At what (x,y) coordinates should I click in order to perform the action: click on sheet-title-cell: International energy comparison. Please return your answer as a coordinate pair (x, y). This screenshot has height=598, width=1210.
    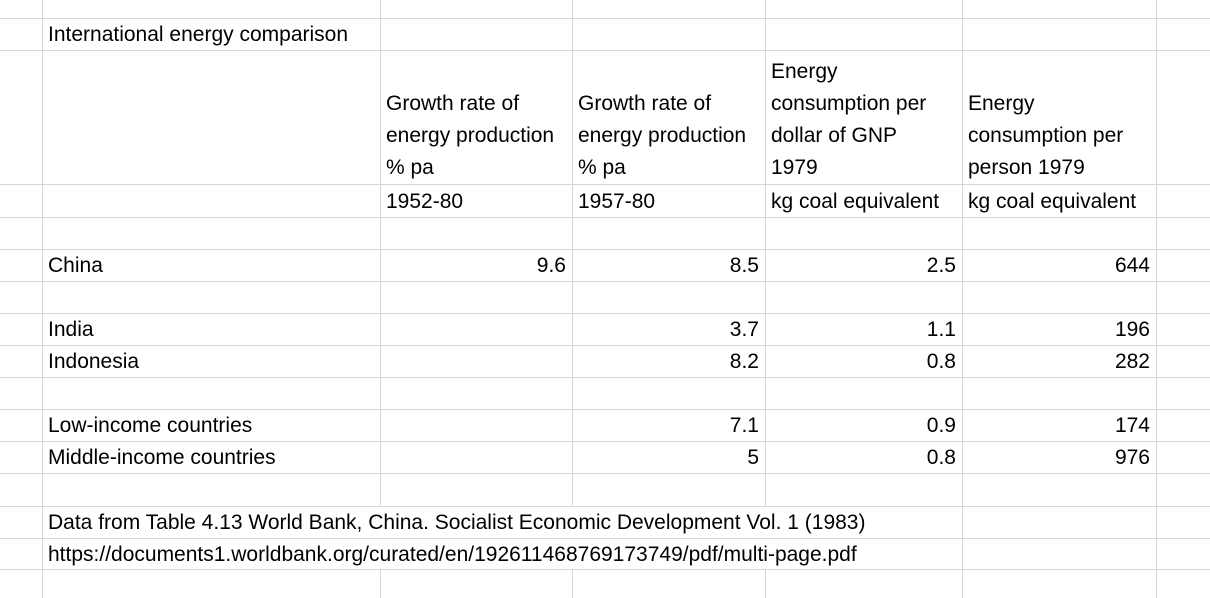
    Looking at the image, I should click on (198, 34).